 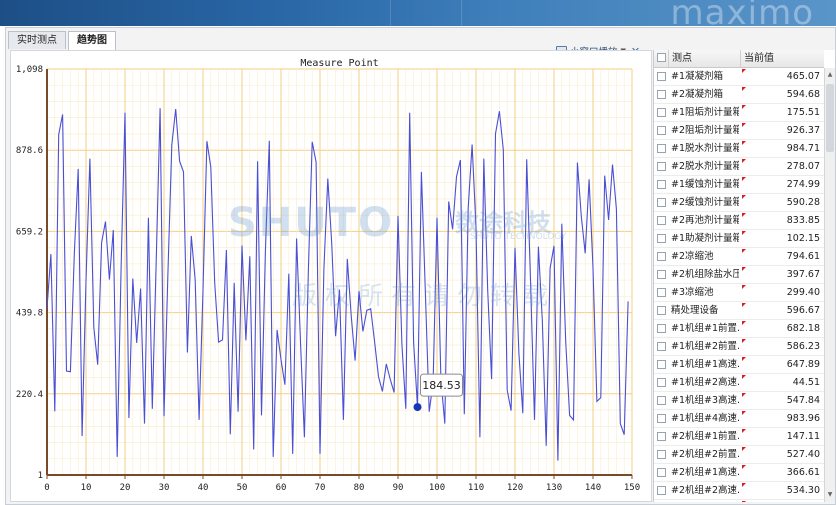 I want to click on table-row: #1机组#3高速... 547.84, so click(x=739, y=401).